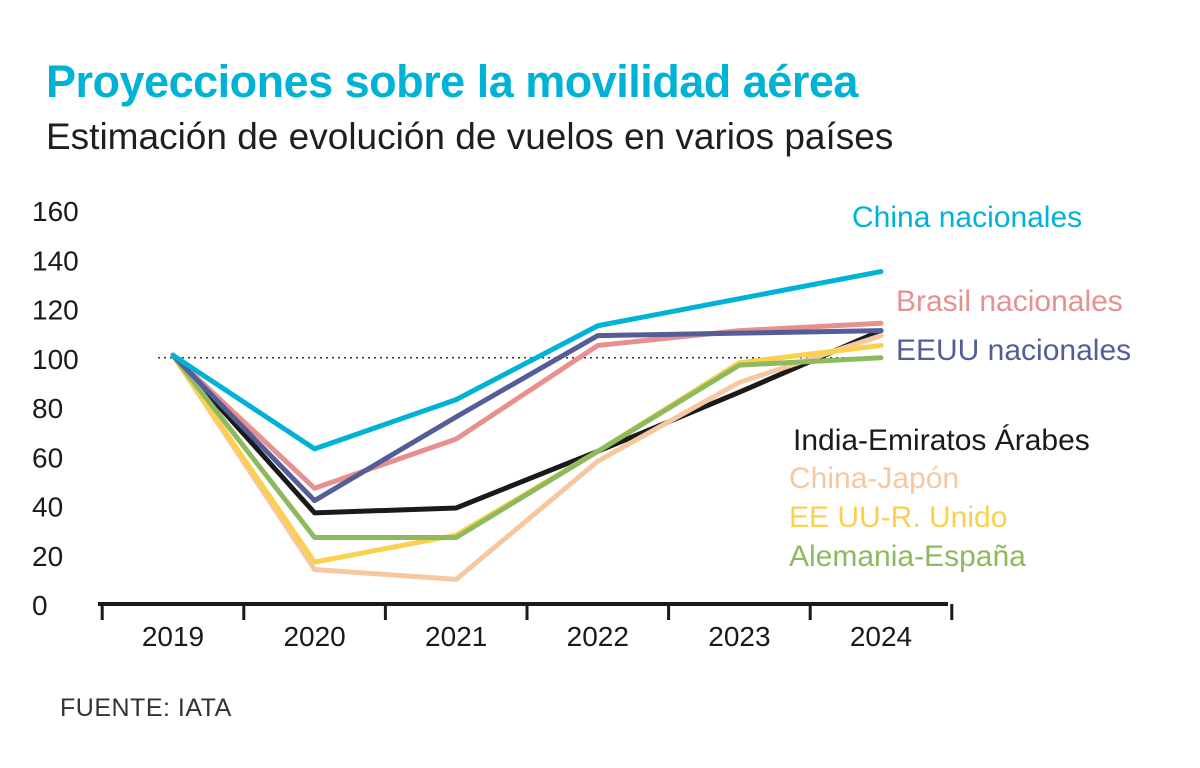  Describe the element at coordinates (739, 636) in the screenshot. I see `x-tick-label: 2023` at that location.